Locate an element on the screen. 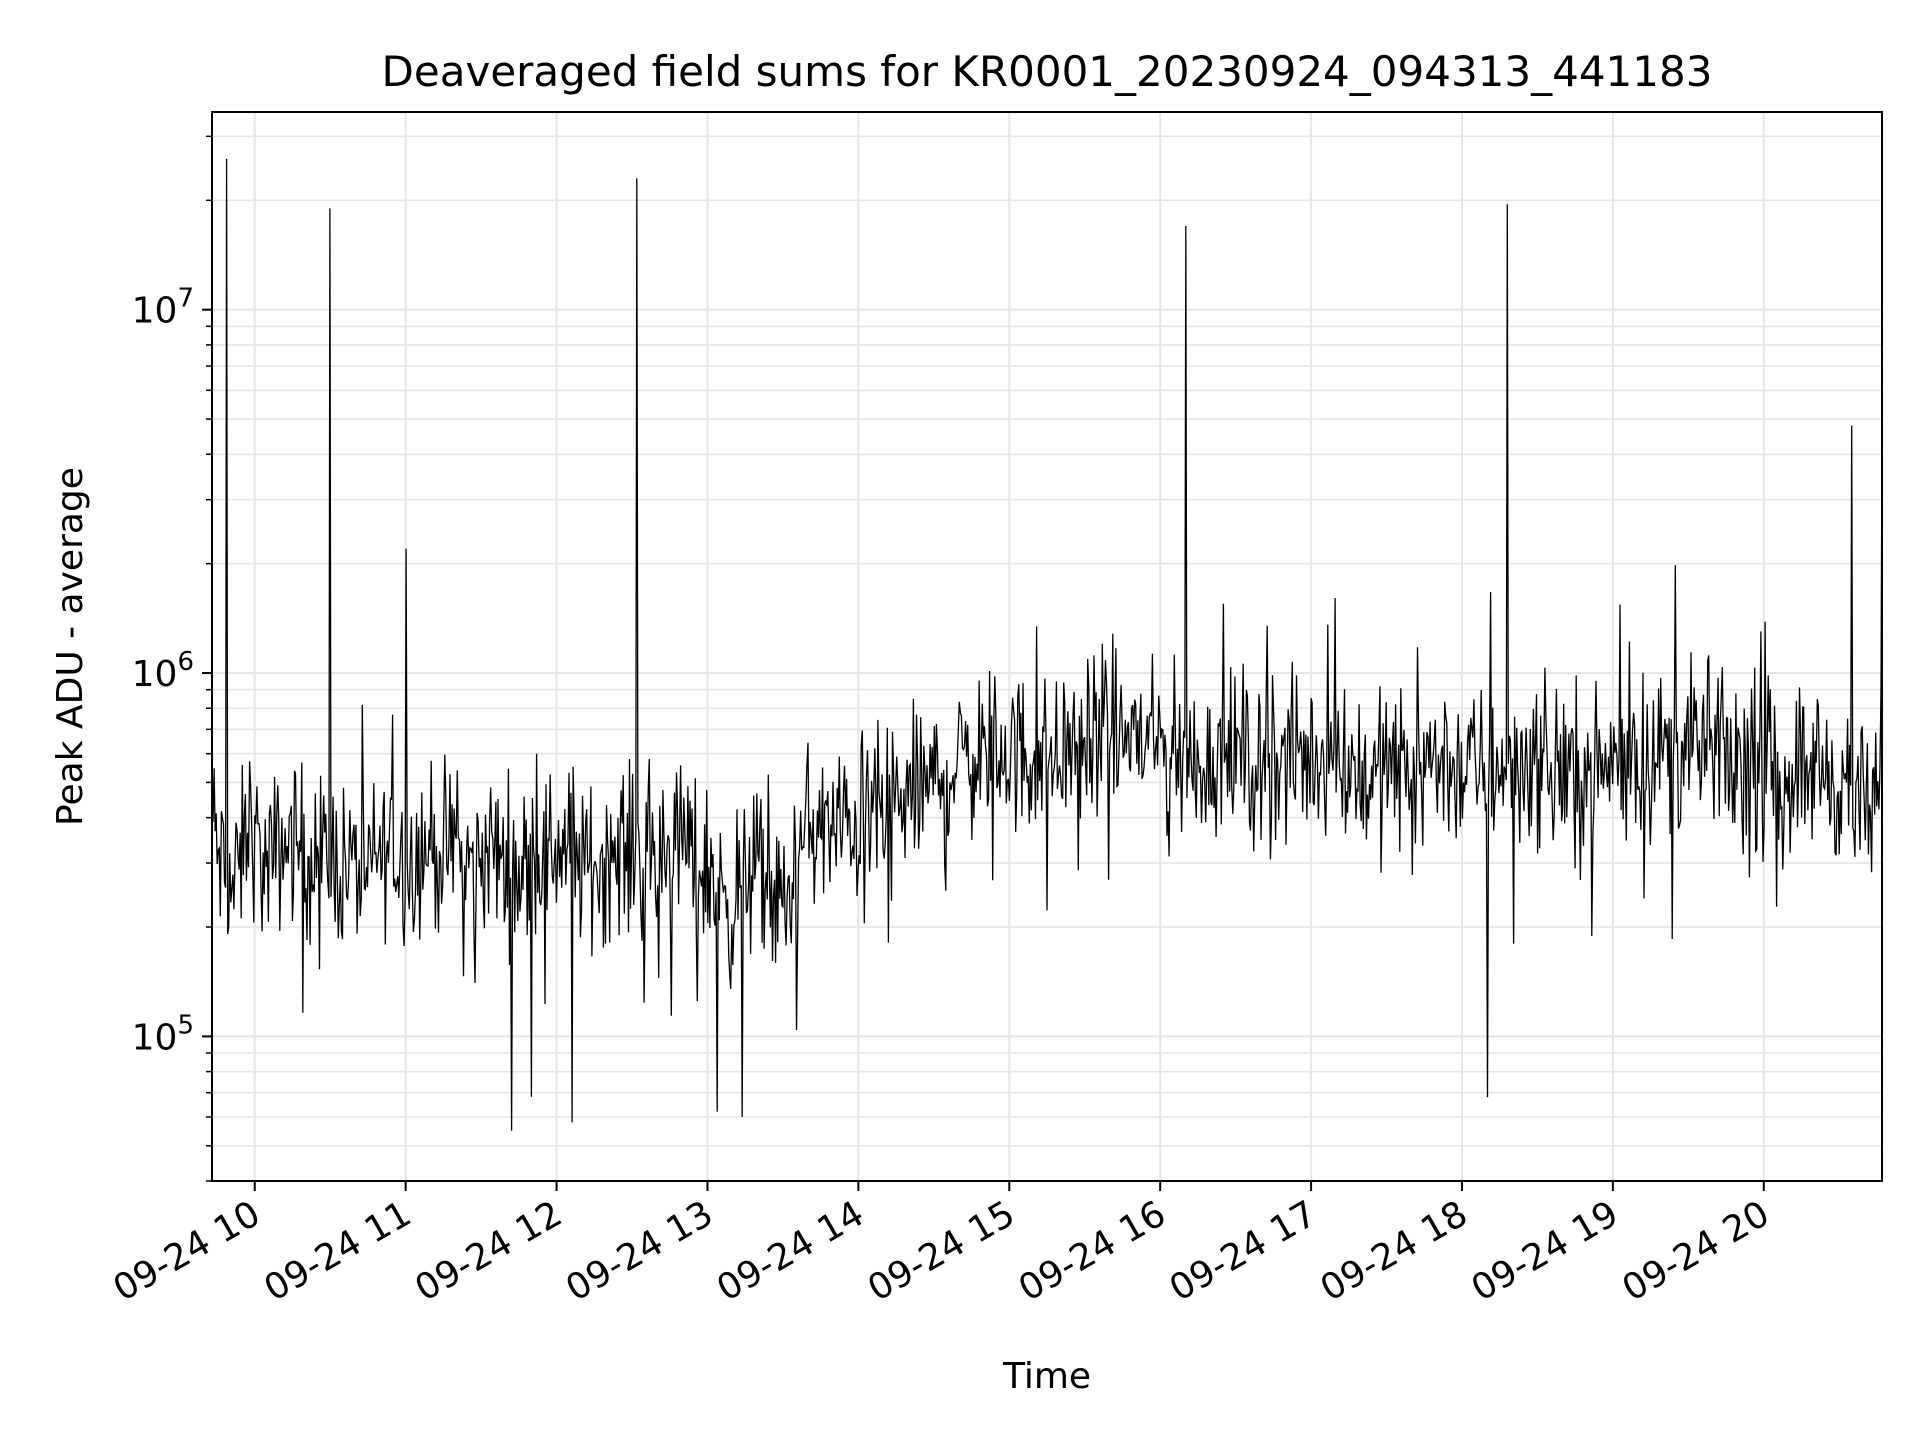 The image size is (1920, 1440). y-tick-label: 10⁷ is located at coordinates (163, 308).